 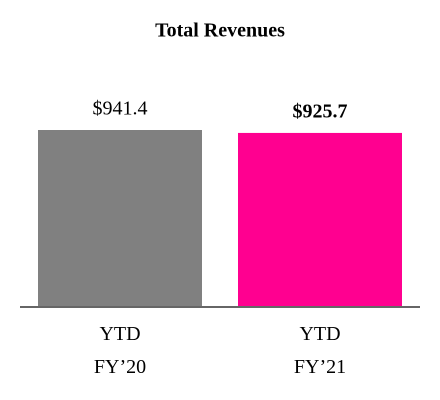 I want to click on value-label: $941.4, so click(x=120, y=109).